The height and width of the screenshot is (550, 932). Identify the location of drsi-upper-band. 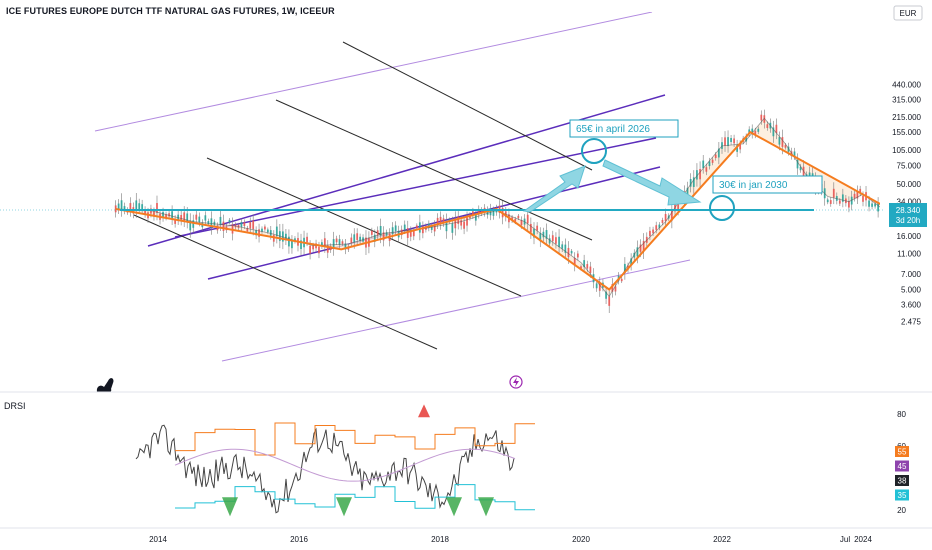
(355, 439).